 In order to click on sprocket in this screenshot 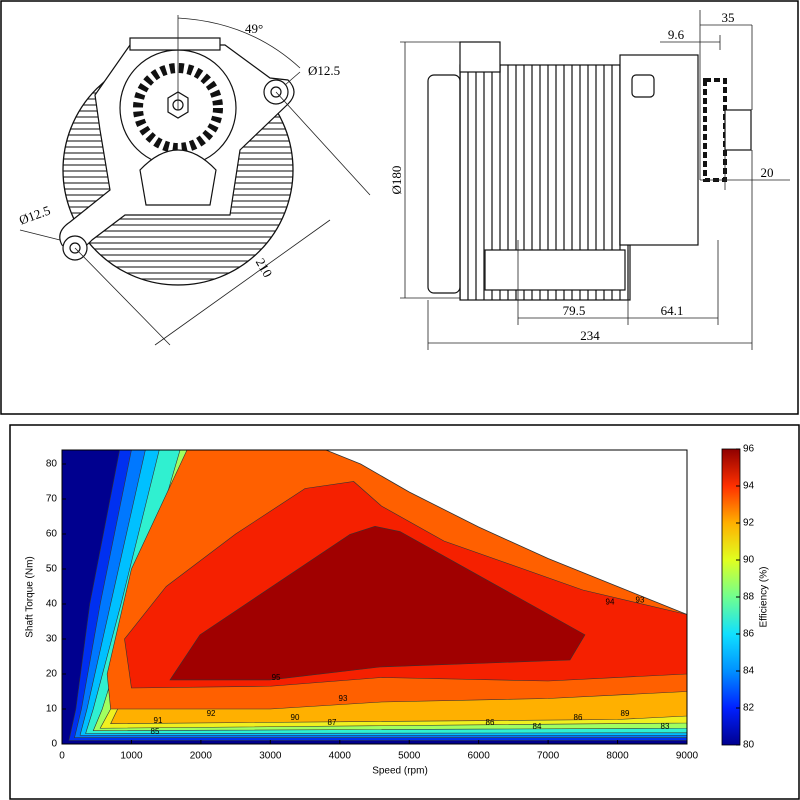, I will do `click(715, 130)`.